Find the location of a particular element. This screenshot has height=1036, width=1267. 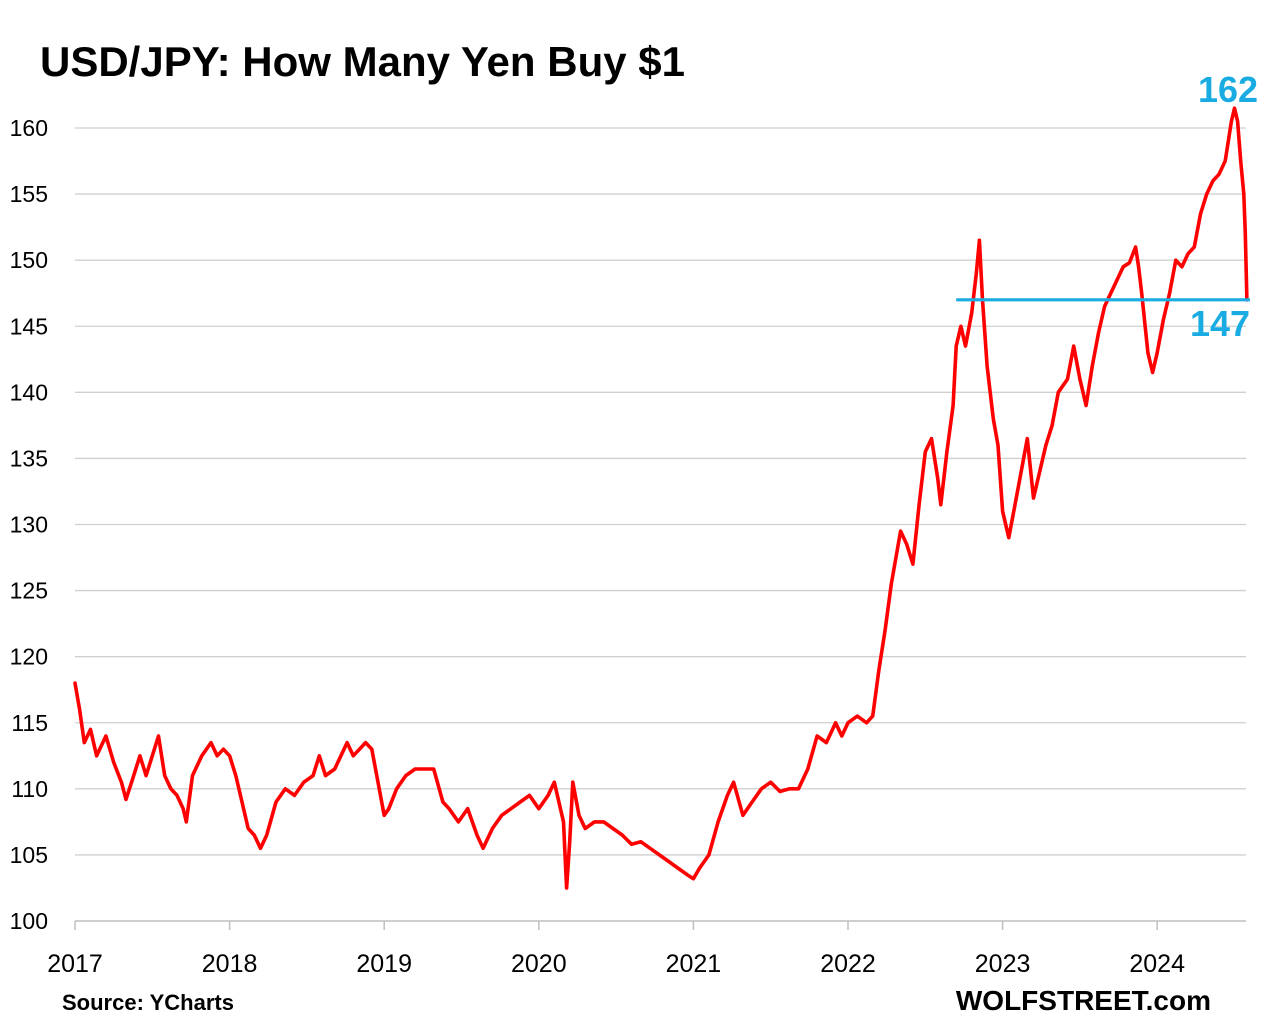

chart-title: USD/JPY: How Many Yen Buy $1 is located at coordinates (362, 61).